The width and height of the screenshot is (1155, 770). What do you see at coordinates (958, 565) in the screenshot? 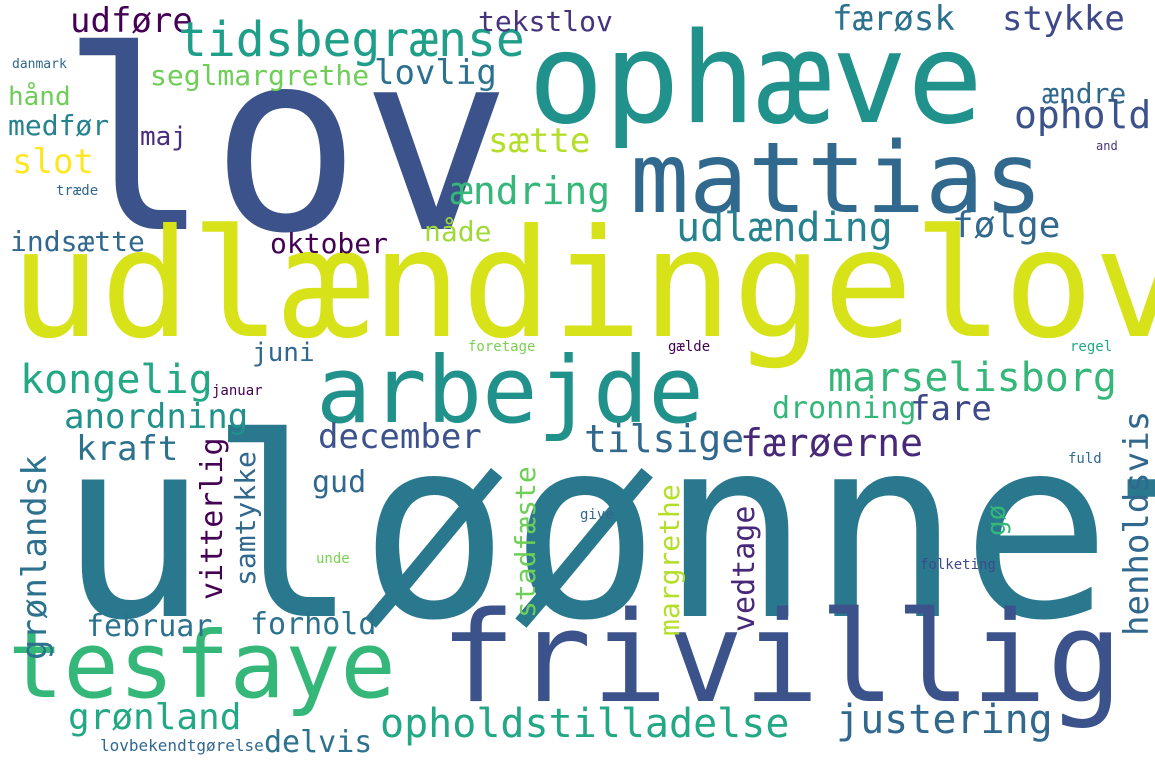
I see `word-folketing: folketing` at bounding box center [958, 565].